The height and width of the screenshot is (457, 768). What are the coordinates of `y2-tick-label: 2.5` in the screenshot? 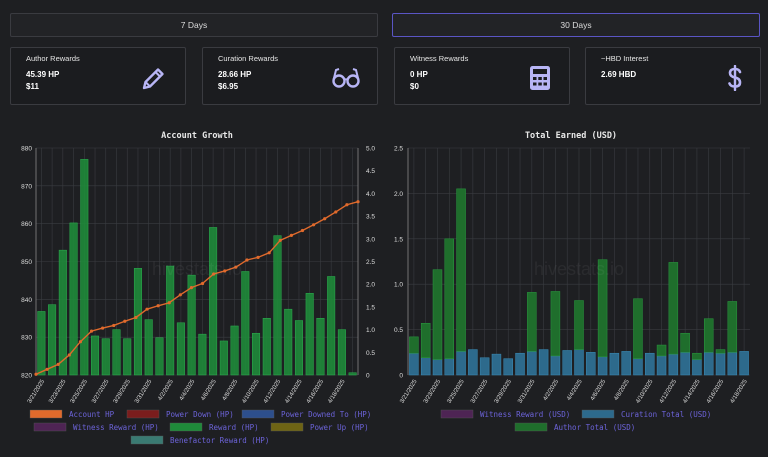 It's located at (370, 262).